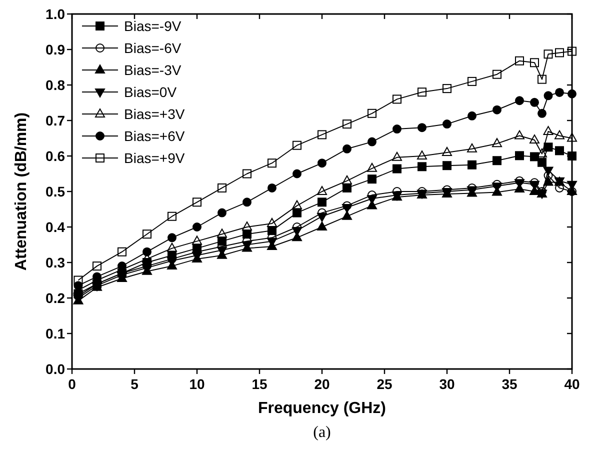 Image resolution: width=600 pixels, height=449 pixels. Describe the element at coordinates (56, 120) in the screenshot. I see `y-tick-label: 0.7` at that location.